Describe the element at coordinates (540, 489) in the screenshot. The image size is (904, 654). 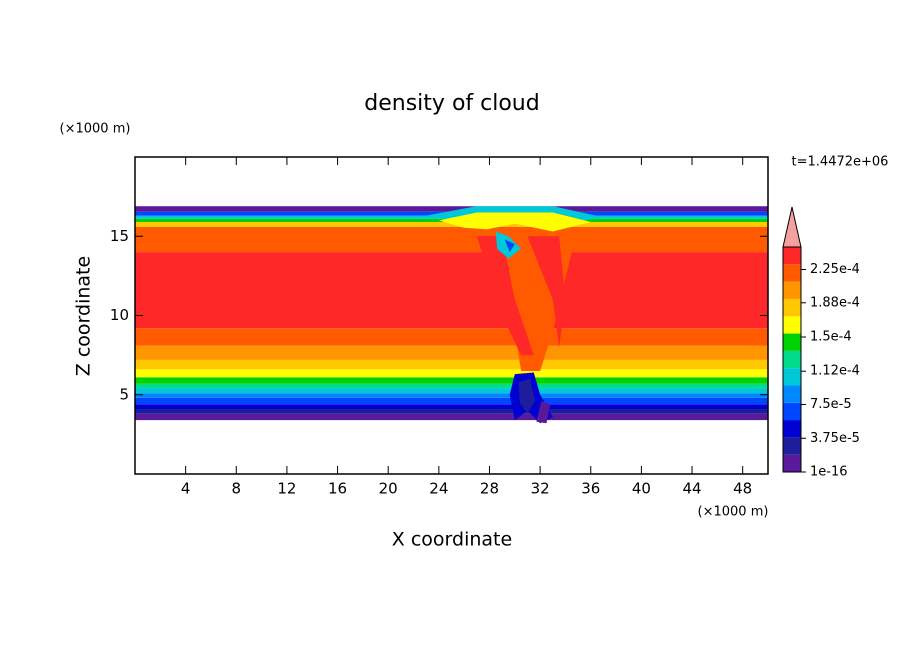
I see `x-tick-label: 32` at that location.